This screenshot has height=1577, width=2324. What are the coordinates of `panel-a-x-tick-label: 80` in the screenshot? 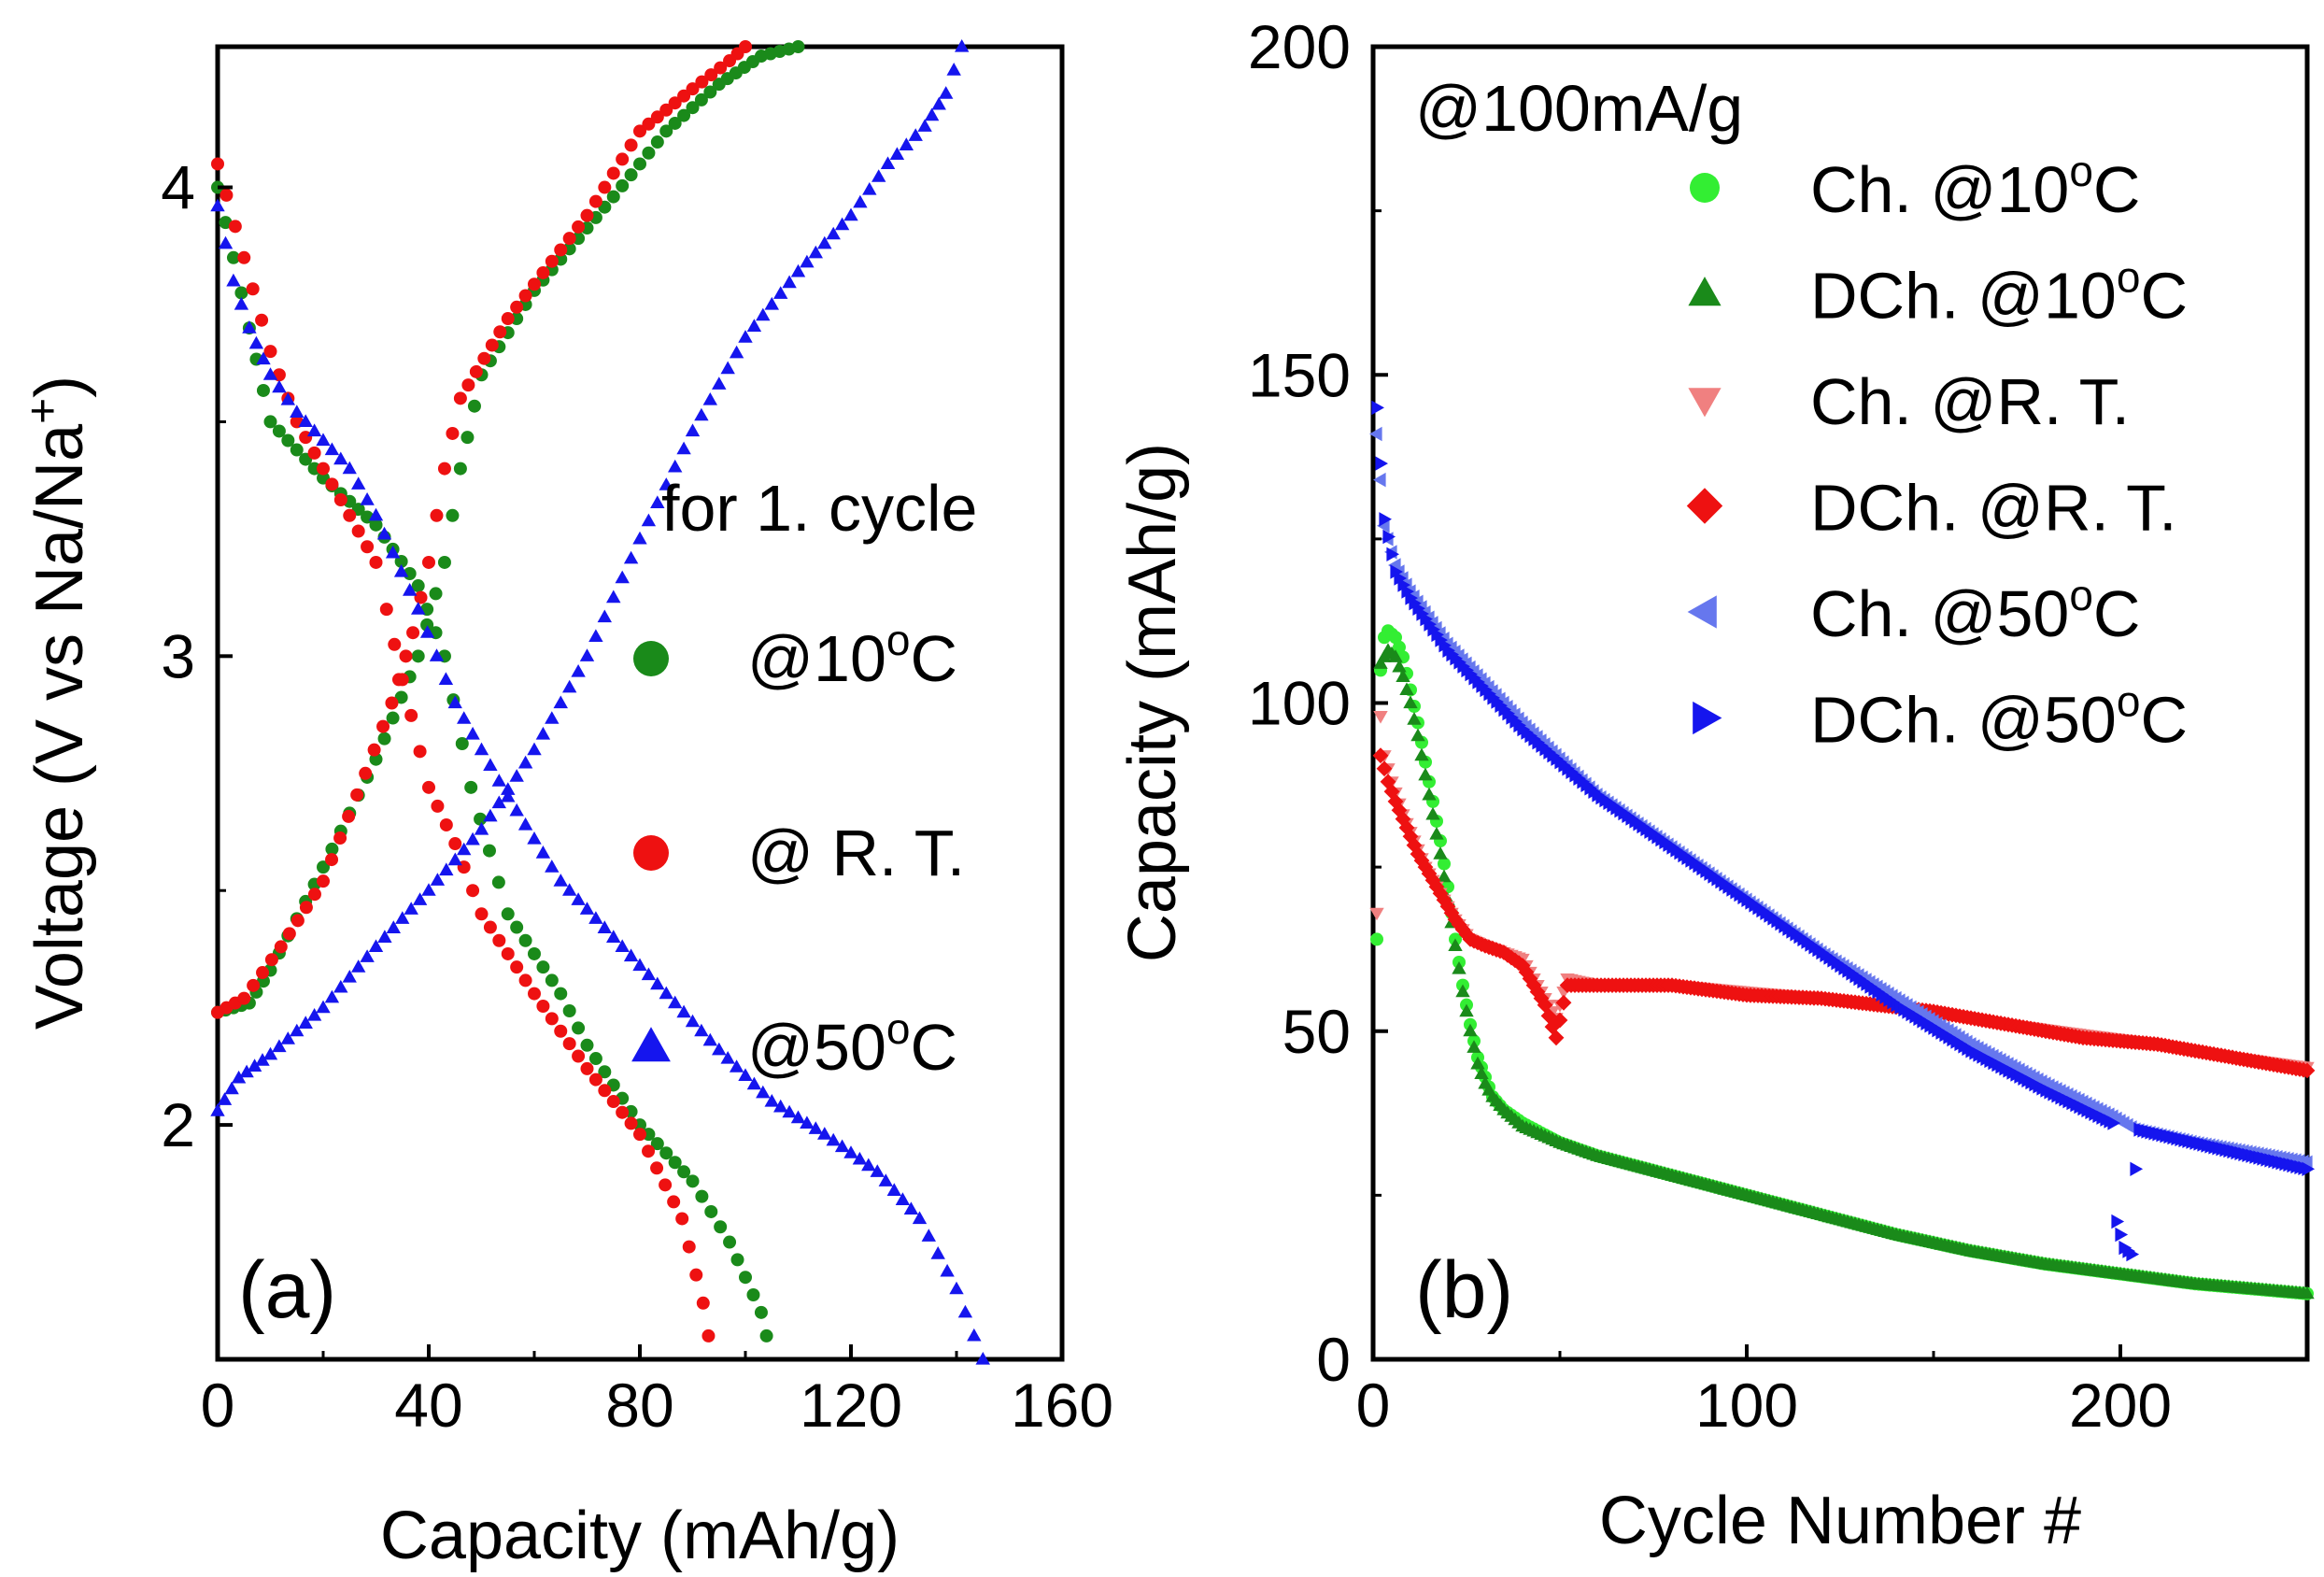 It's located at (639, 1405).